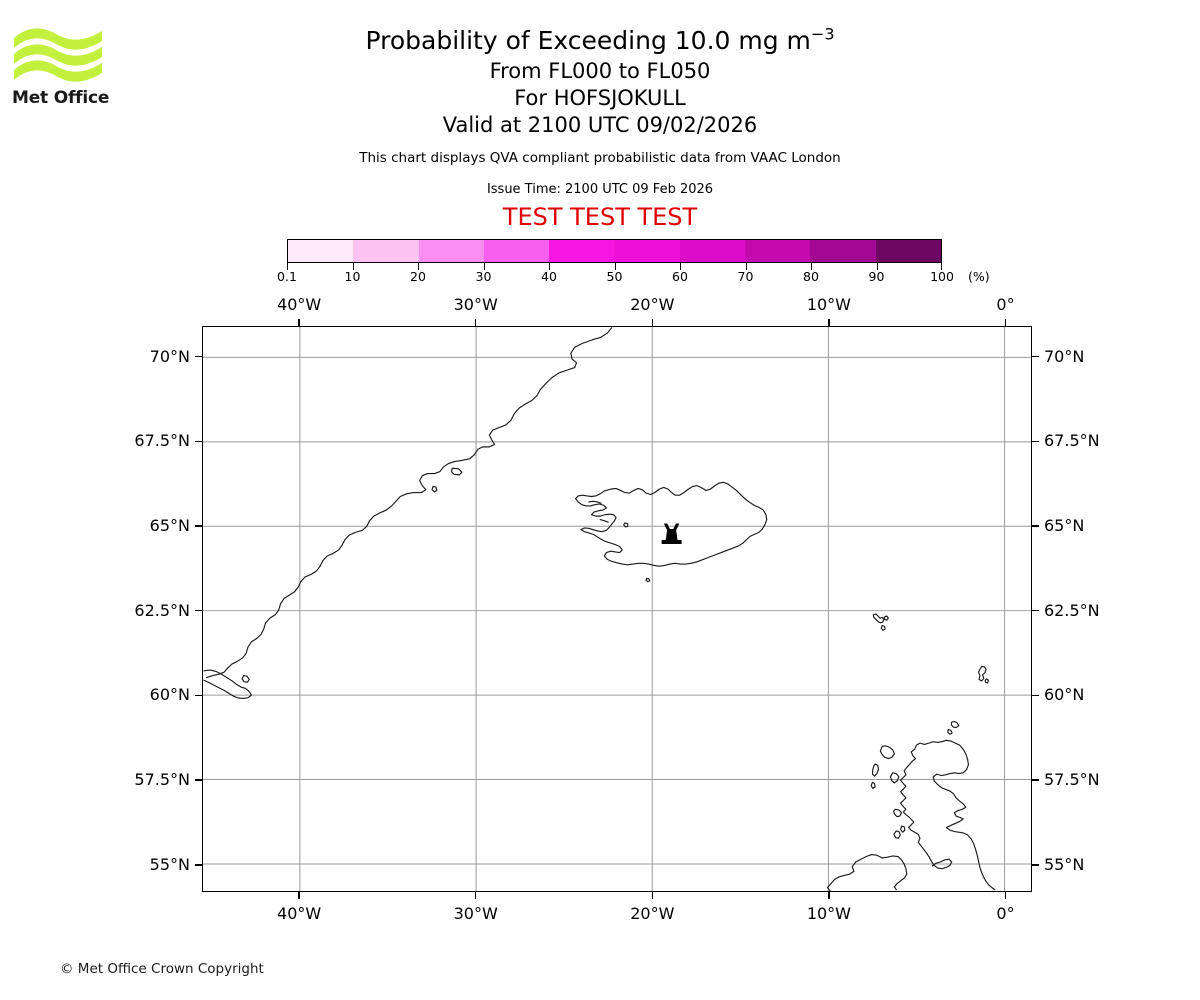  Describe the element at coordinates (600, 71) in the screenshot. I see `flight-level-subtitle: From FL000 to FL050` at that location.